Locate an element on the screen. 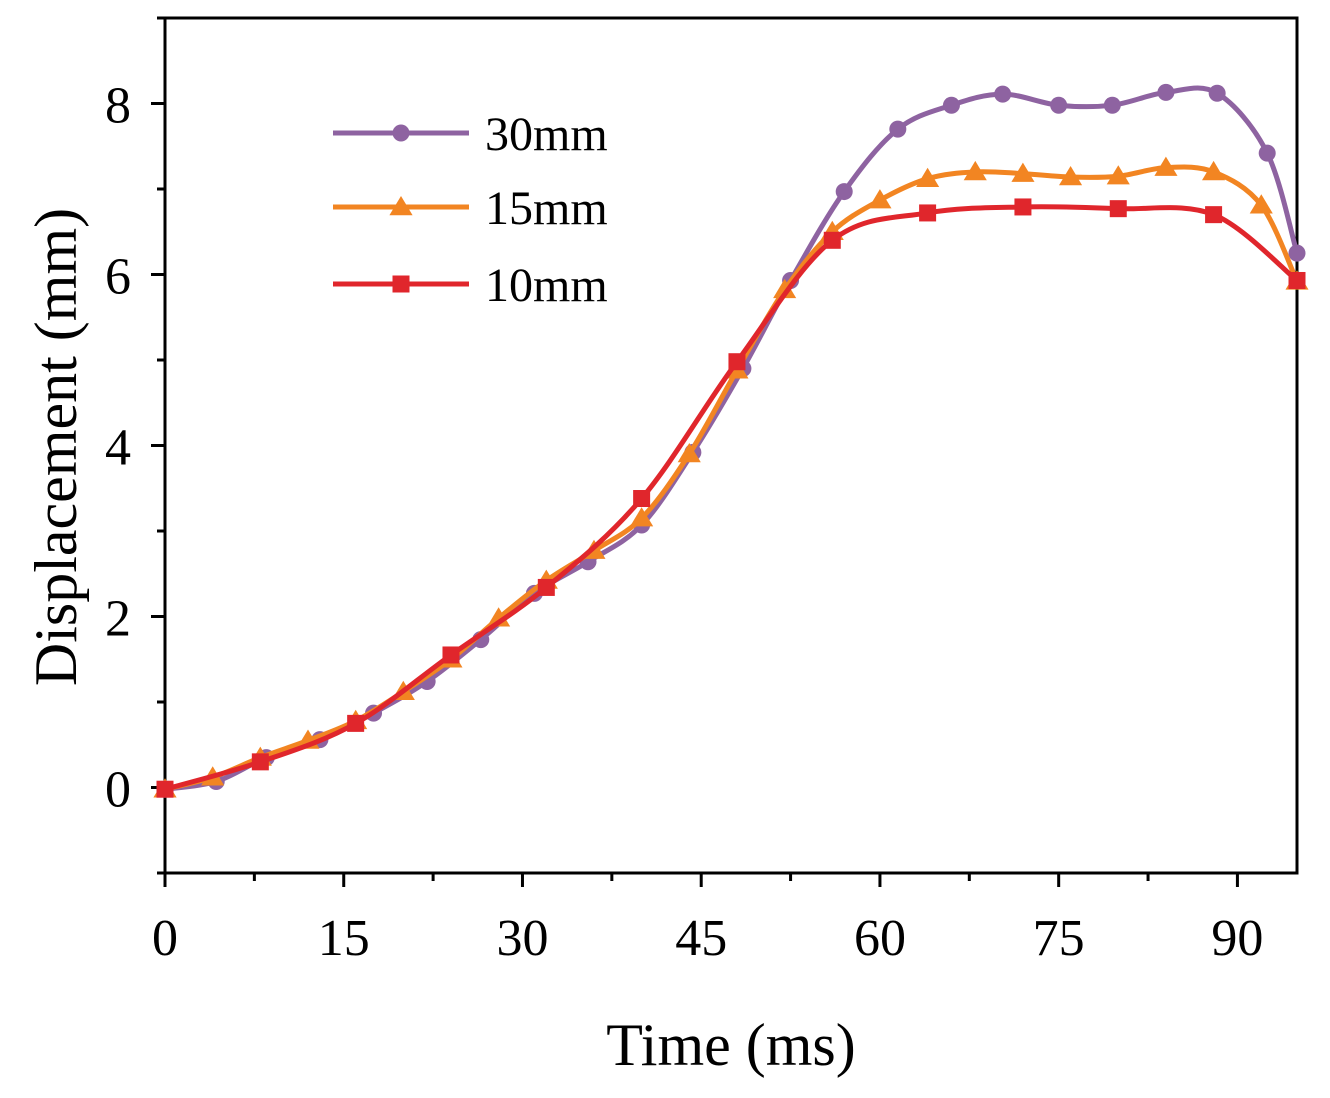 The height and width of the screenshot is (1098, 1330). x-tick-label: 30 is located at coordinates (522, 938).